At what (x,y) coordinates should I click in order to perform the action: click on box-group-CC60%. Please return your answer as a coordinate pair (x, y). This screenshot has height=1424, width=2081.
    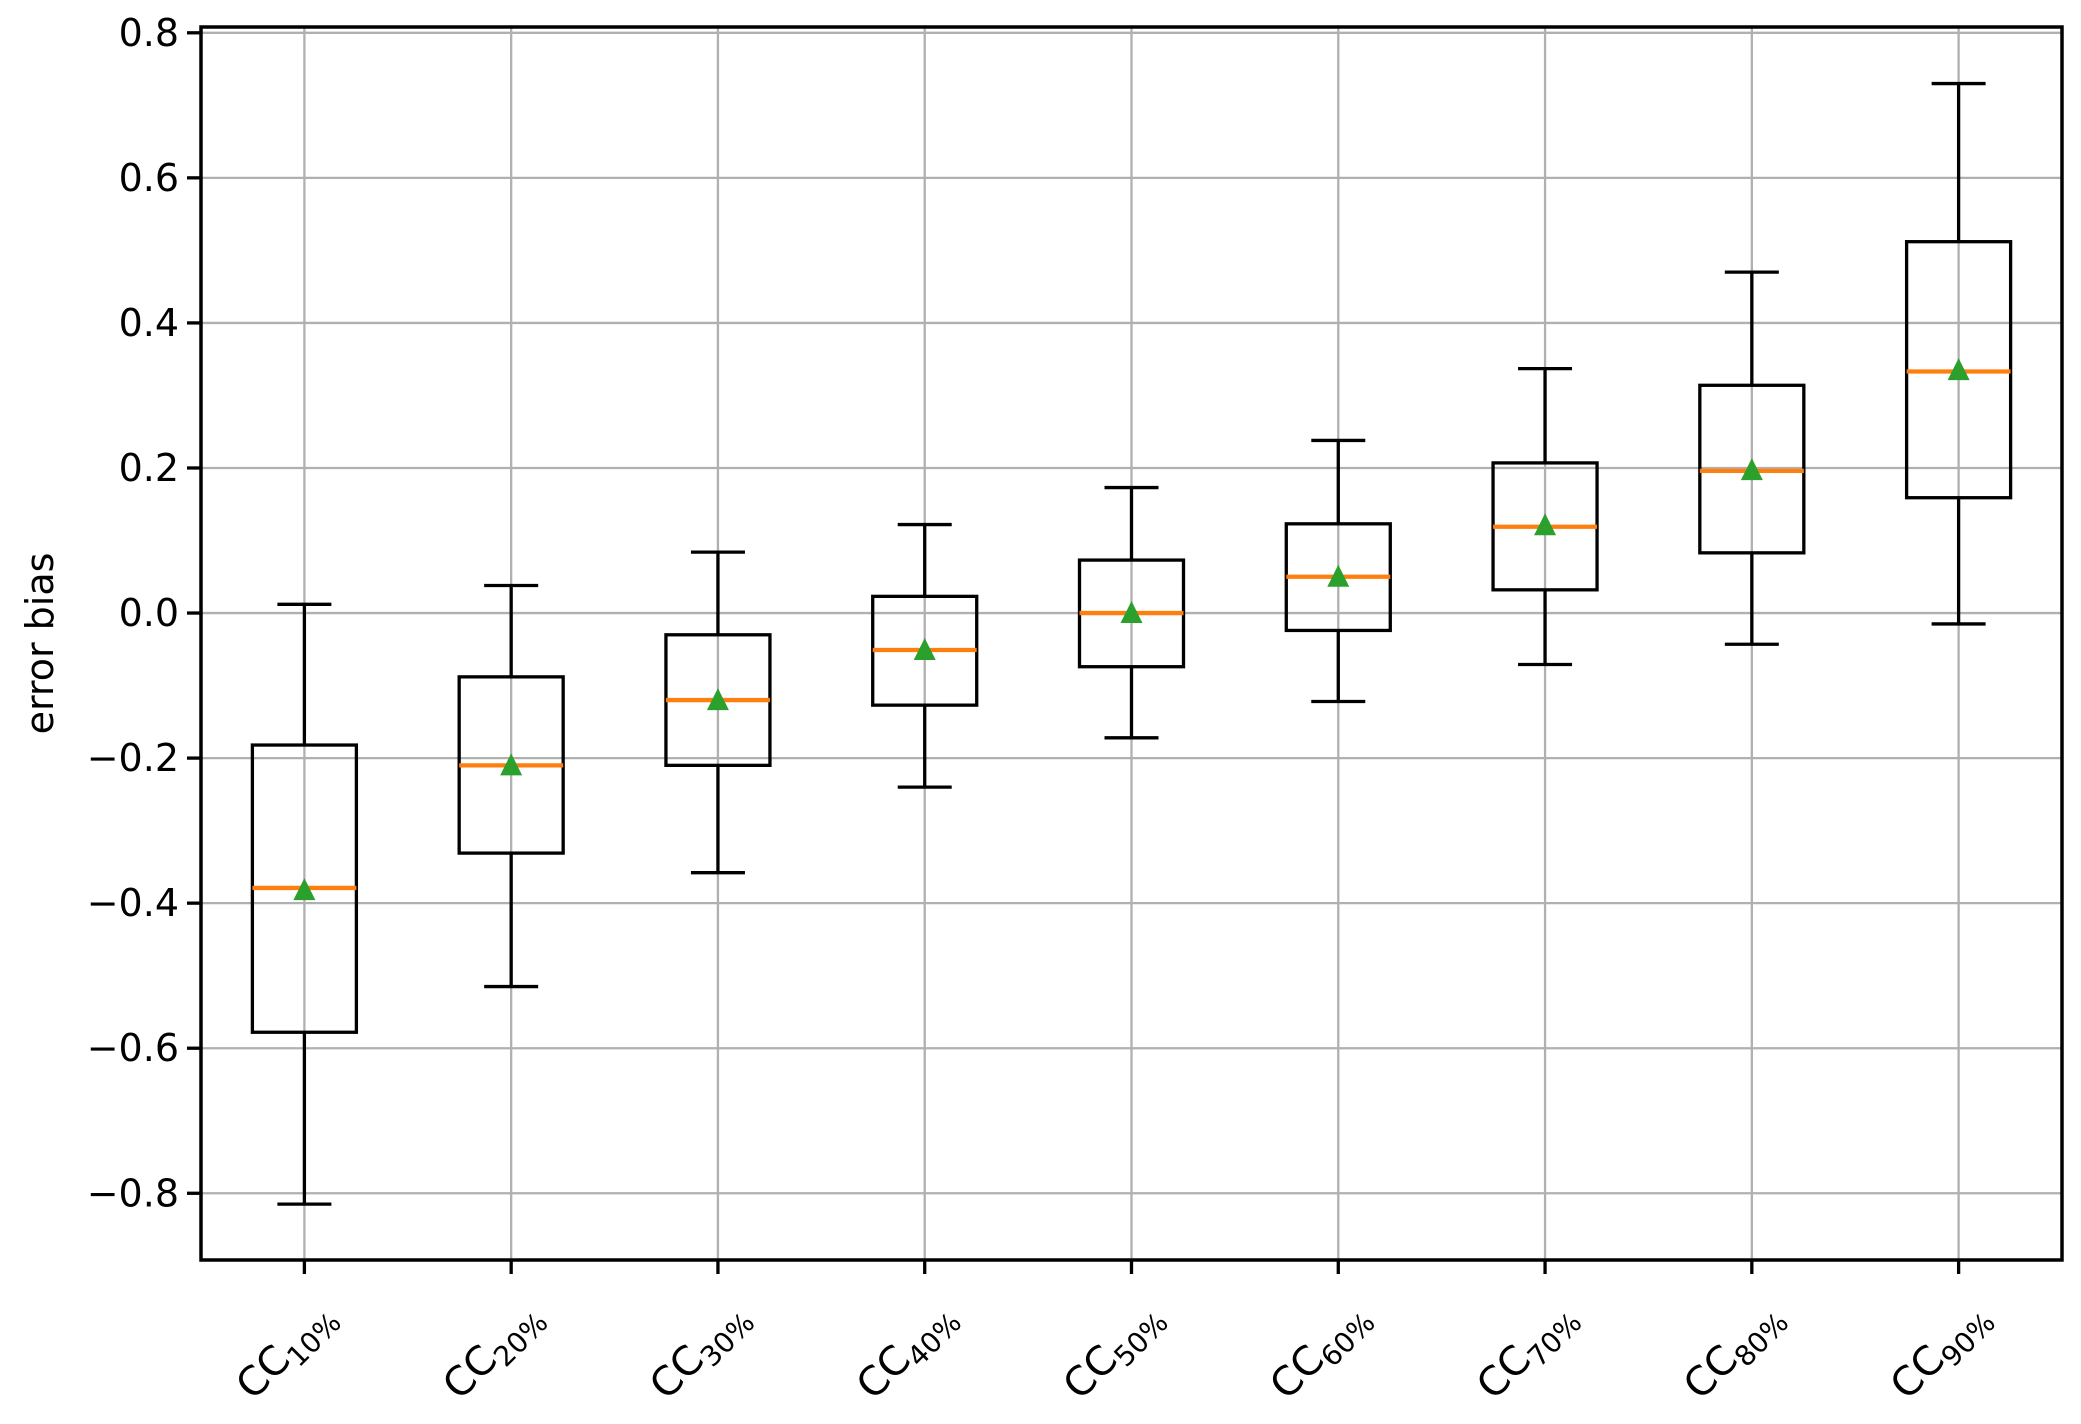
    Looking at the image, I should click on (1338, 571).